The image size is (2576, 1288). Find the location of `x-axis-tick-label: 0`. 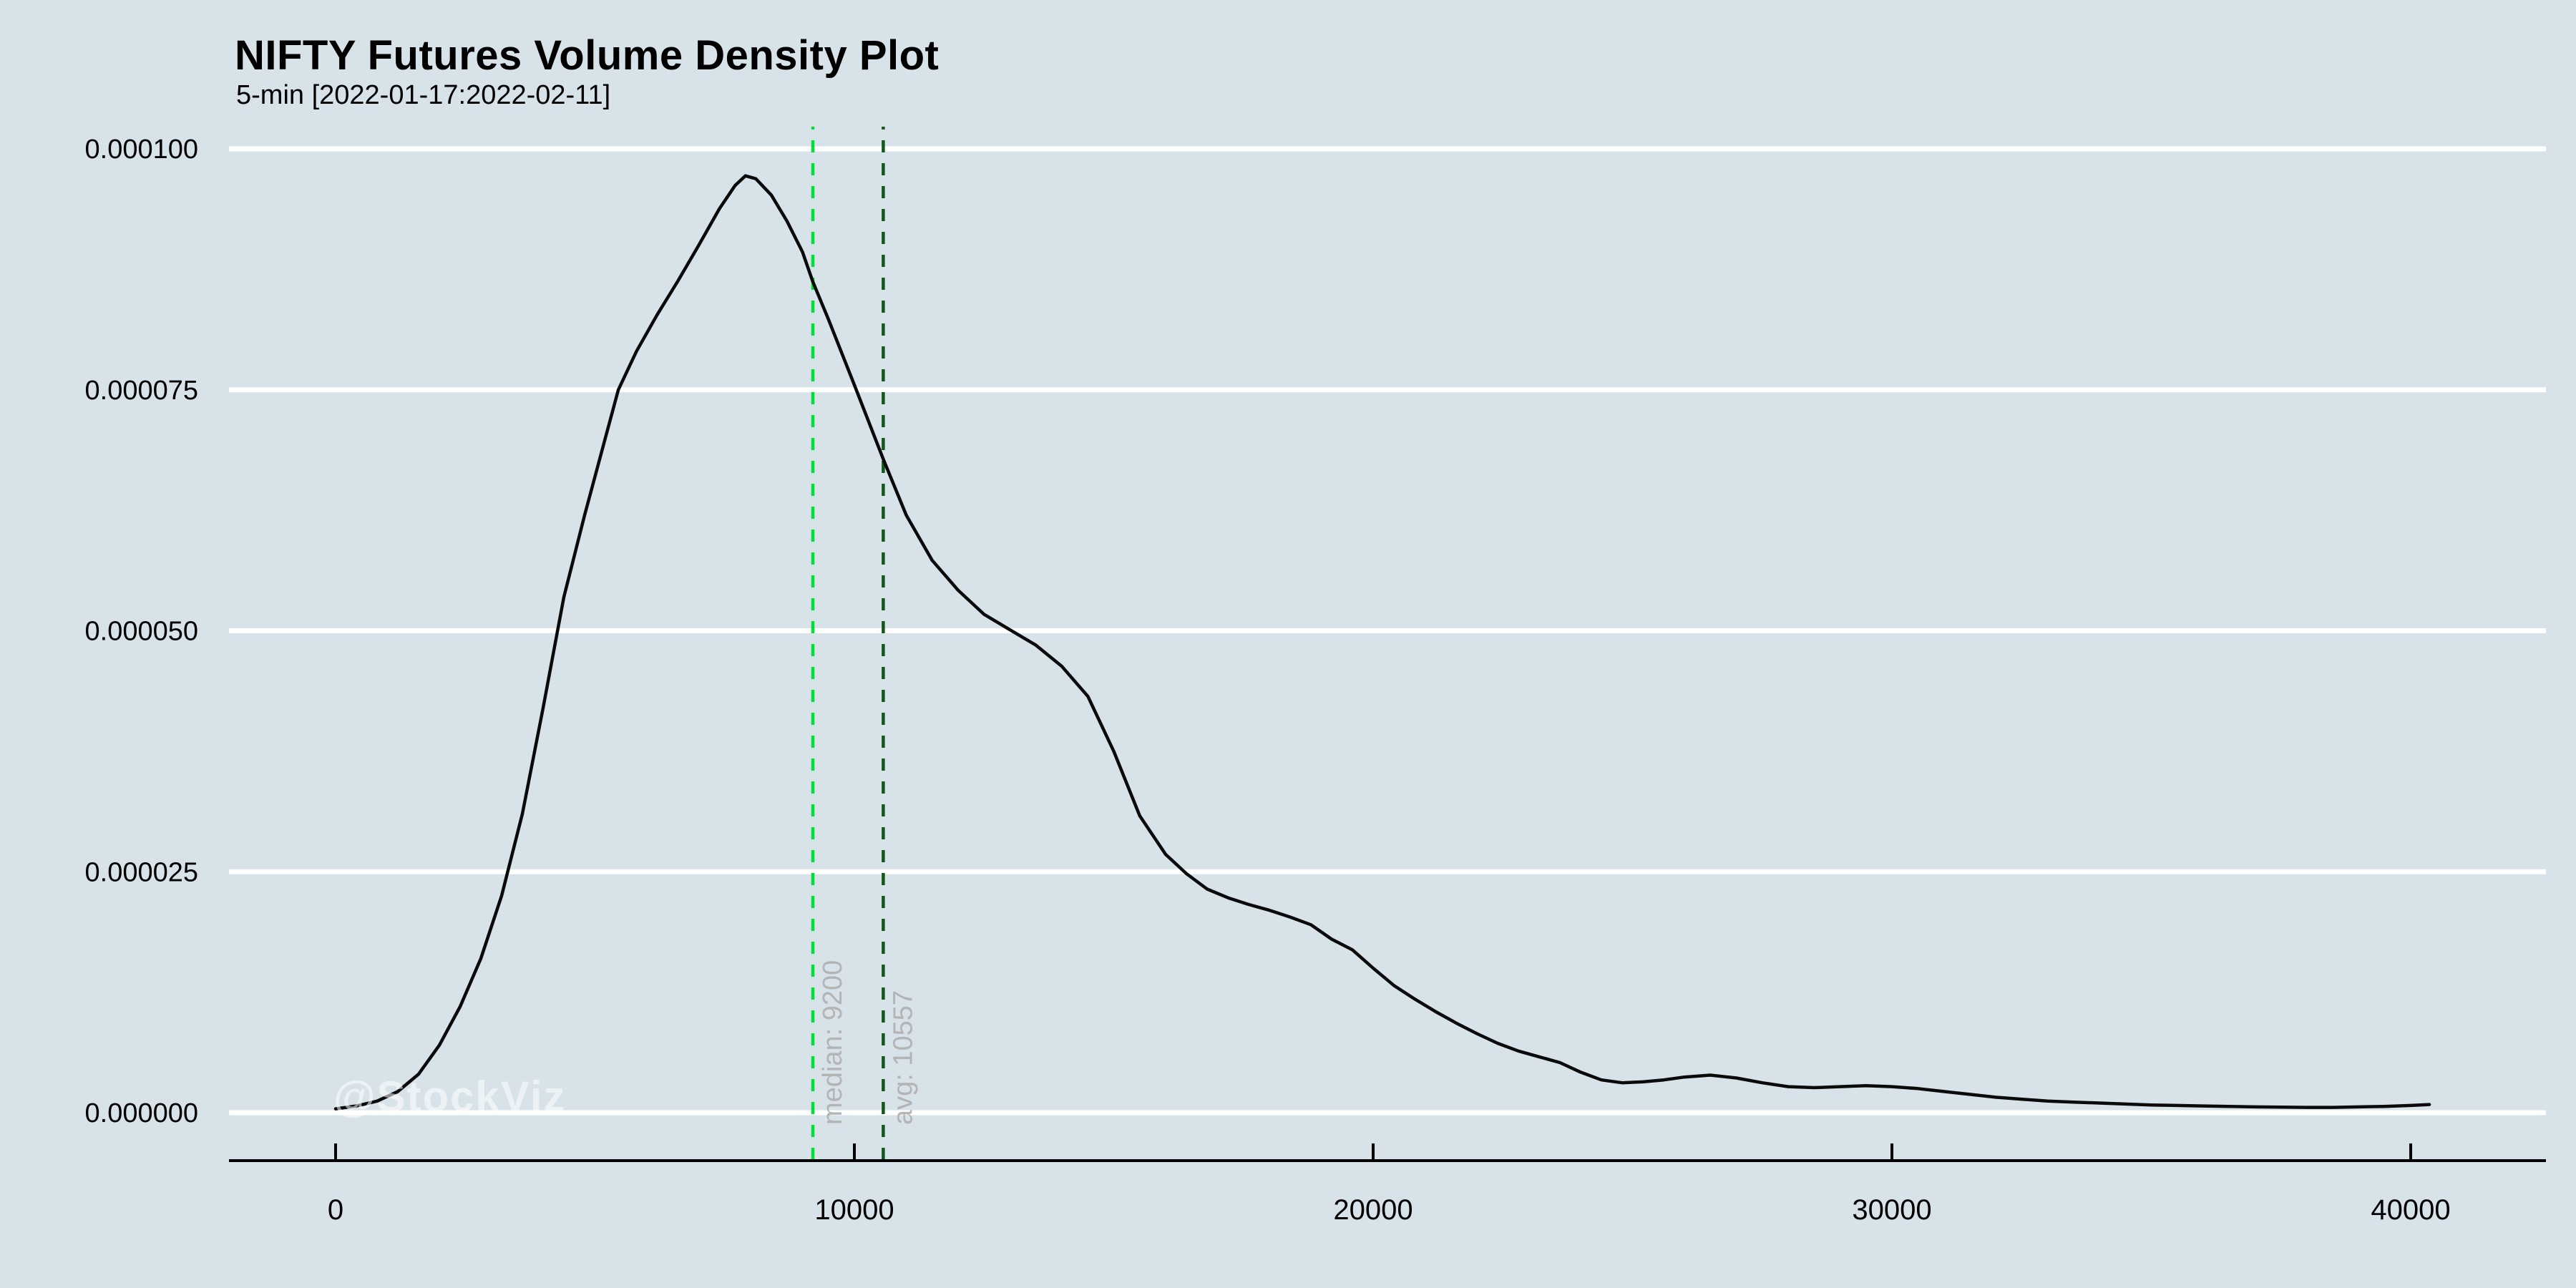

x-axis-tick-label: 0 is located at coordinates (335, 1210).